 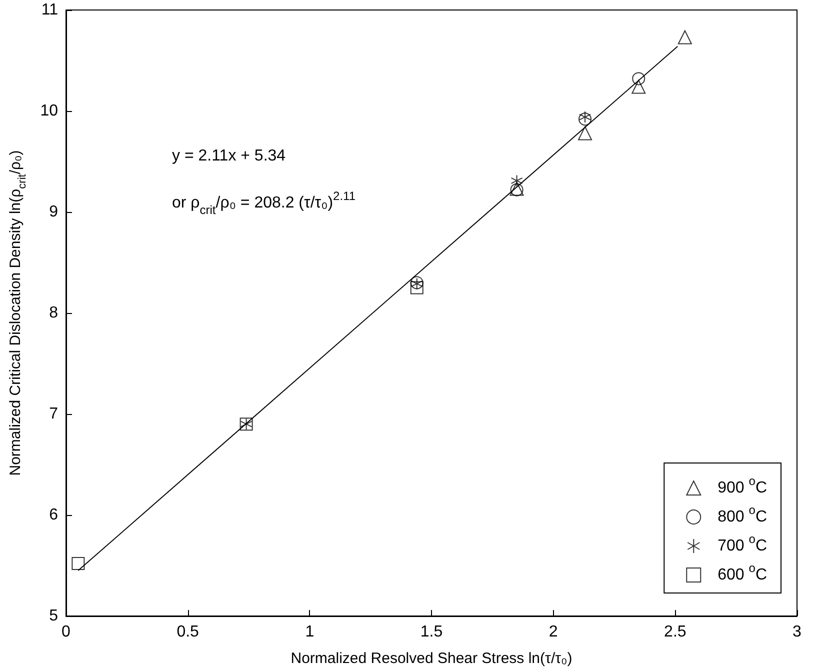 I want to click on x-tick-label: 1, so click(x=309, y=632).